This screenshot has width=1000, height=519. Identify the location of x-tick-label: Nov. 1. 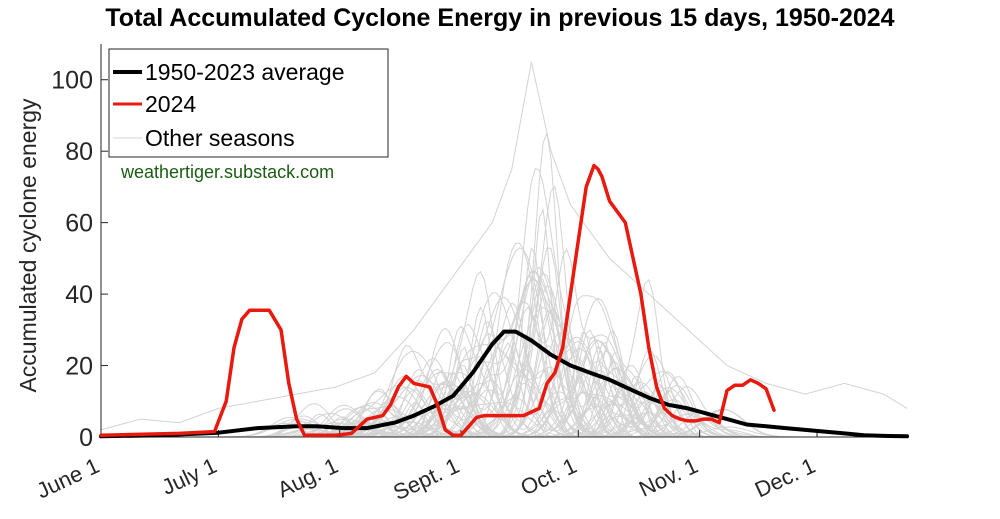
(668, 477).